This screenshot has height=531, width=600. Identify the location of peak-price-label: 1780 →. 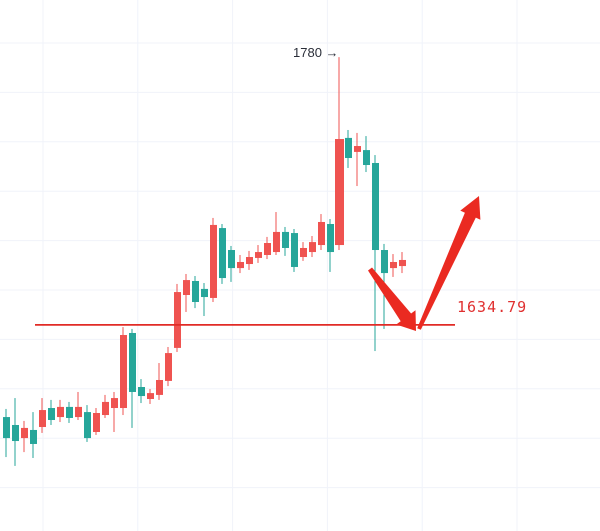
(316, 52).